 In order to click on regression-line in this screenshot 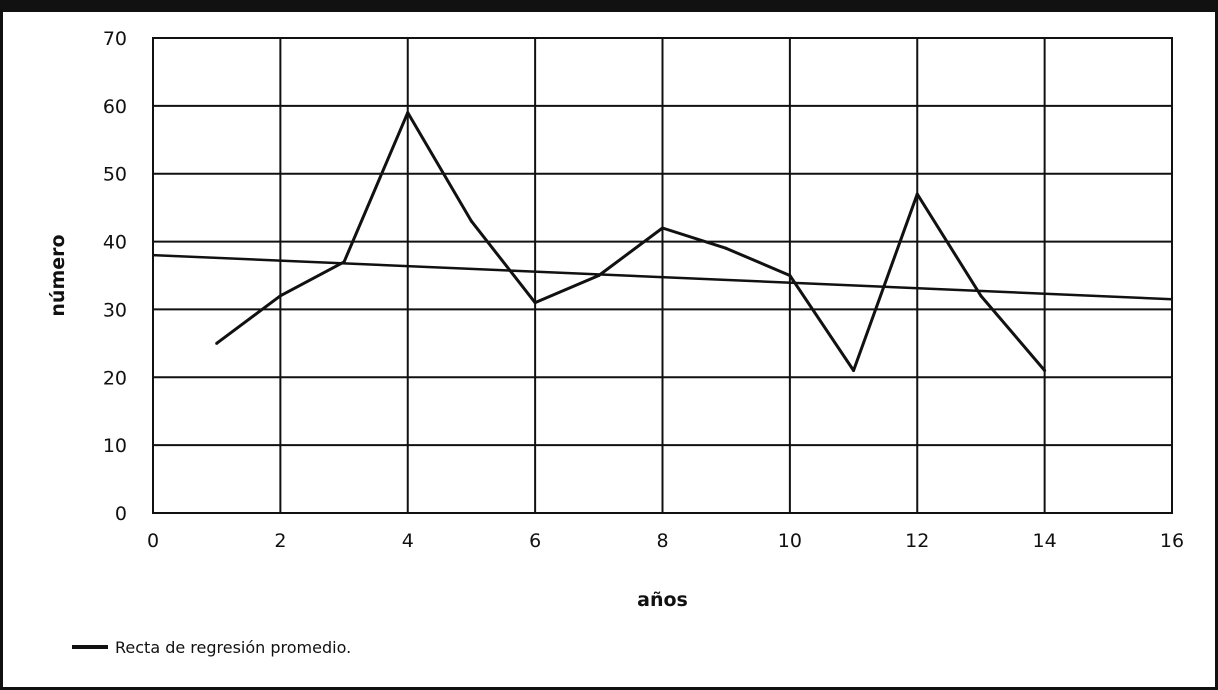, I will do `click(662, 277)`.